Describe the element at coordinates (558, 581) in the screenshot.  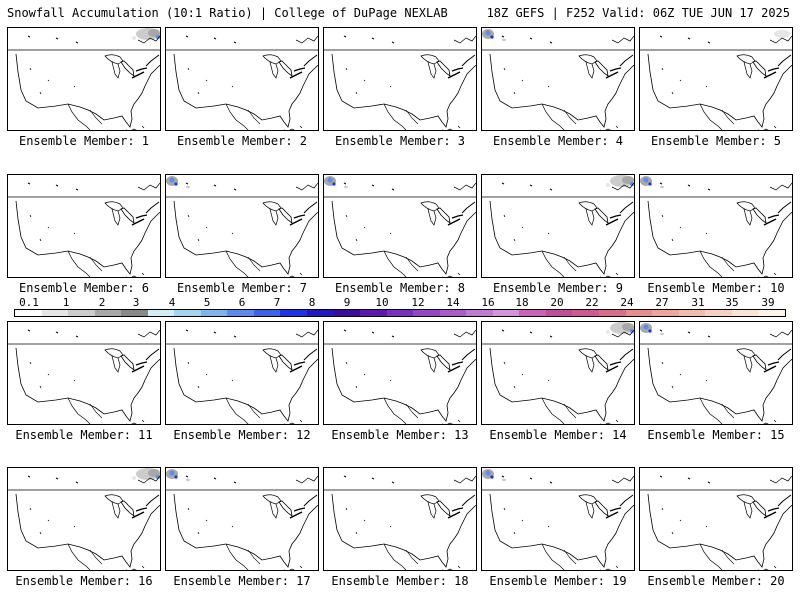
I see `ensemble-member-label: Ensemble Member: 19` at that location.